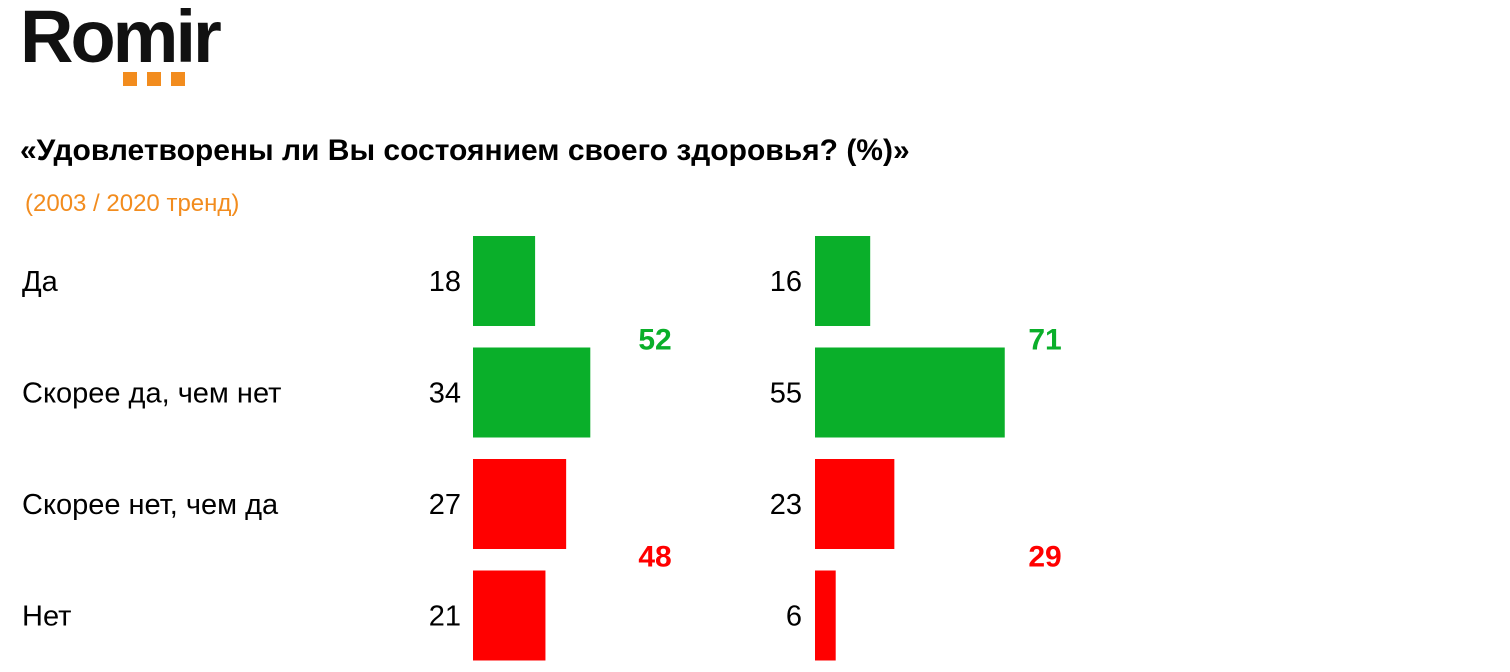 This screenshot has height=672, width=1510. Describe the element at coordinates (151, 394) in the screenshot. I see `category-label: Скорее да, чем нет` at that location.